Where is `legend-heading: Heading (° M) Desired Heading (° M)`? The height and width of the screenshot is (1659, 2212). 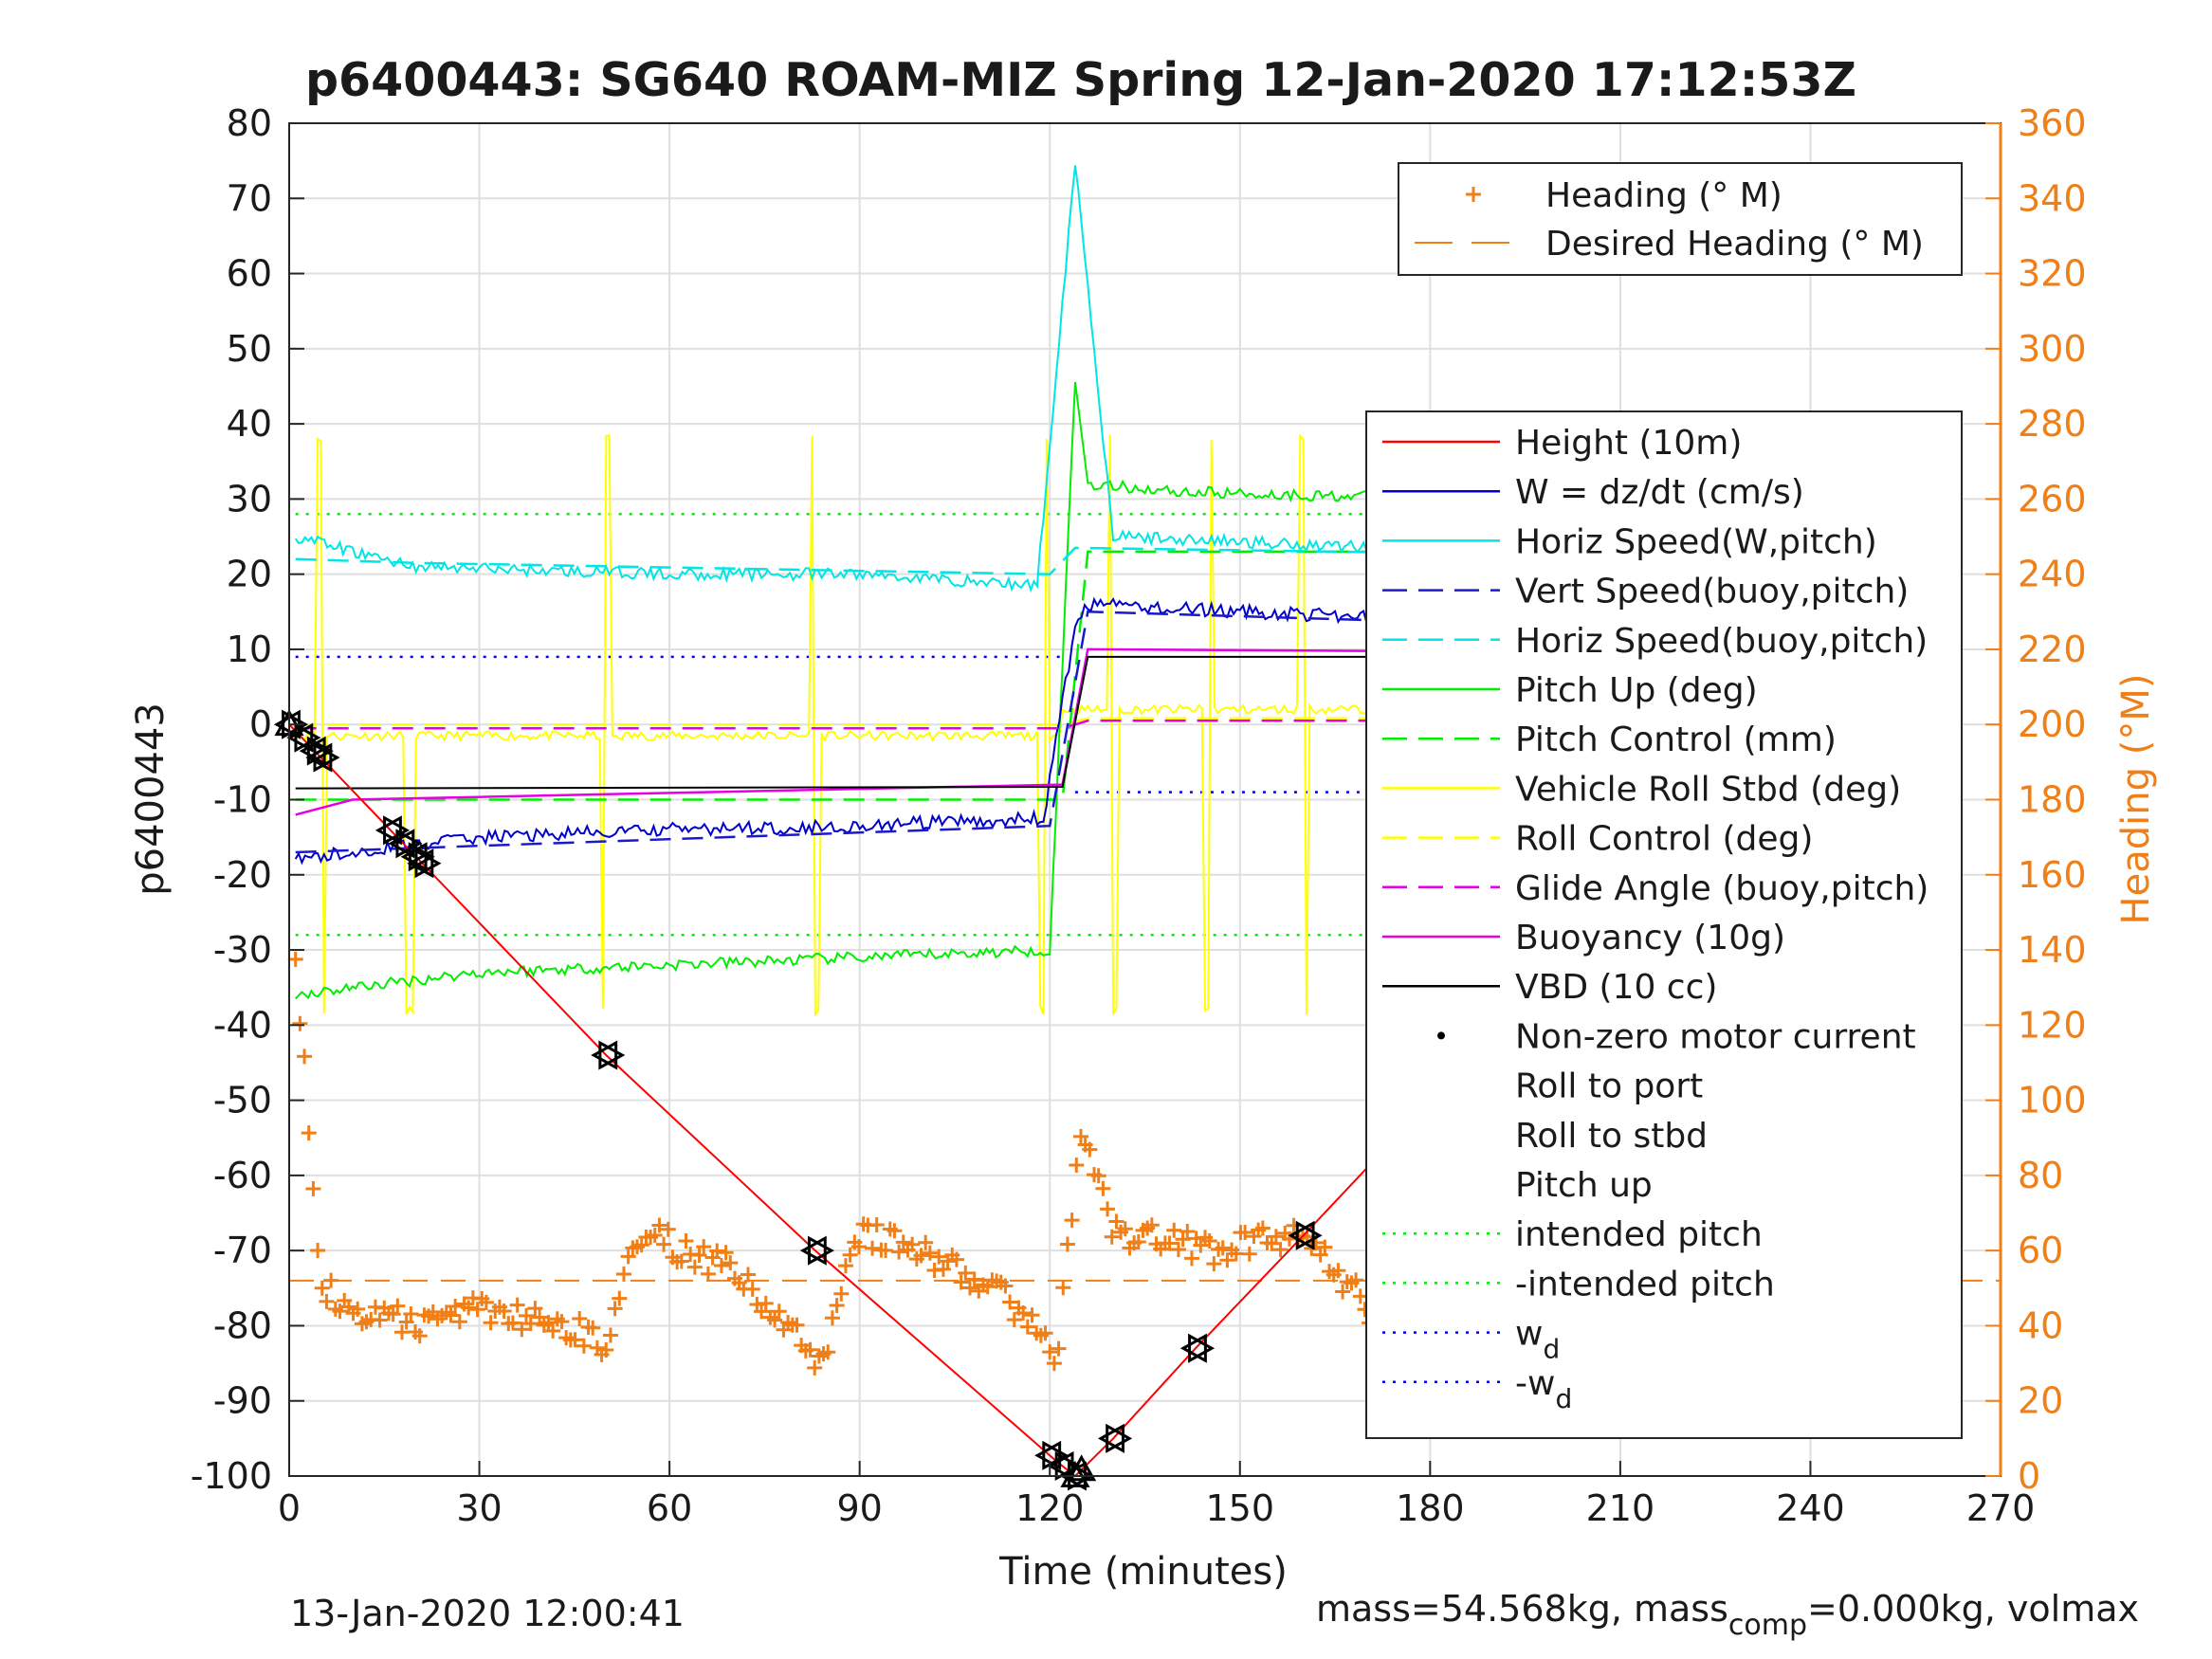
legend-heading: Heading (° M) Desired Heading (° M) is located at coordinates (1680, 219).